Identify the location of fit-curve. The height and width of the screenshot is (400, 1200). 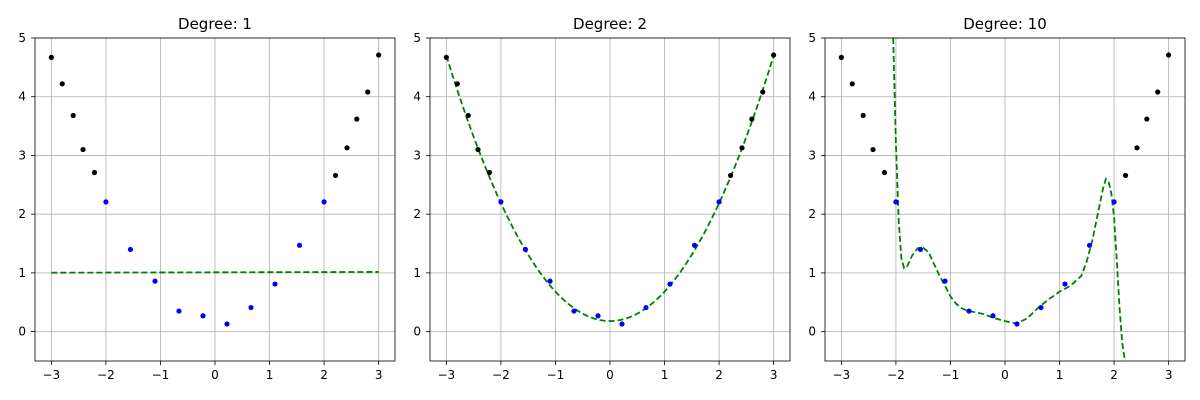
(215, 272).